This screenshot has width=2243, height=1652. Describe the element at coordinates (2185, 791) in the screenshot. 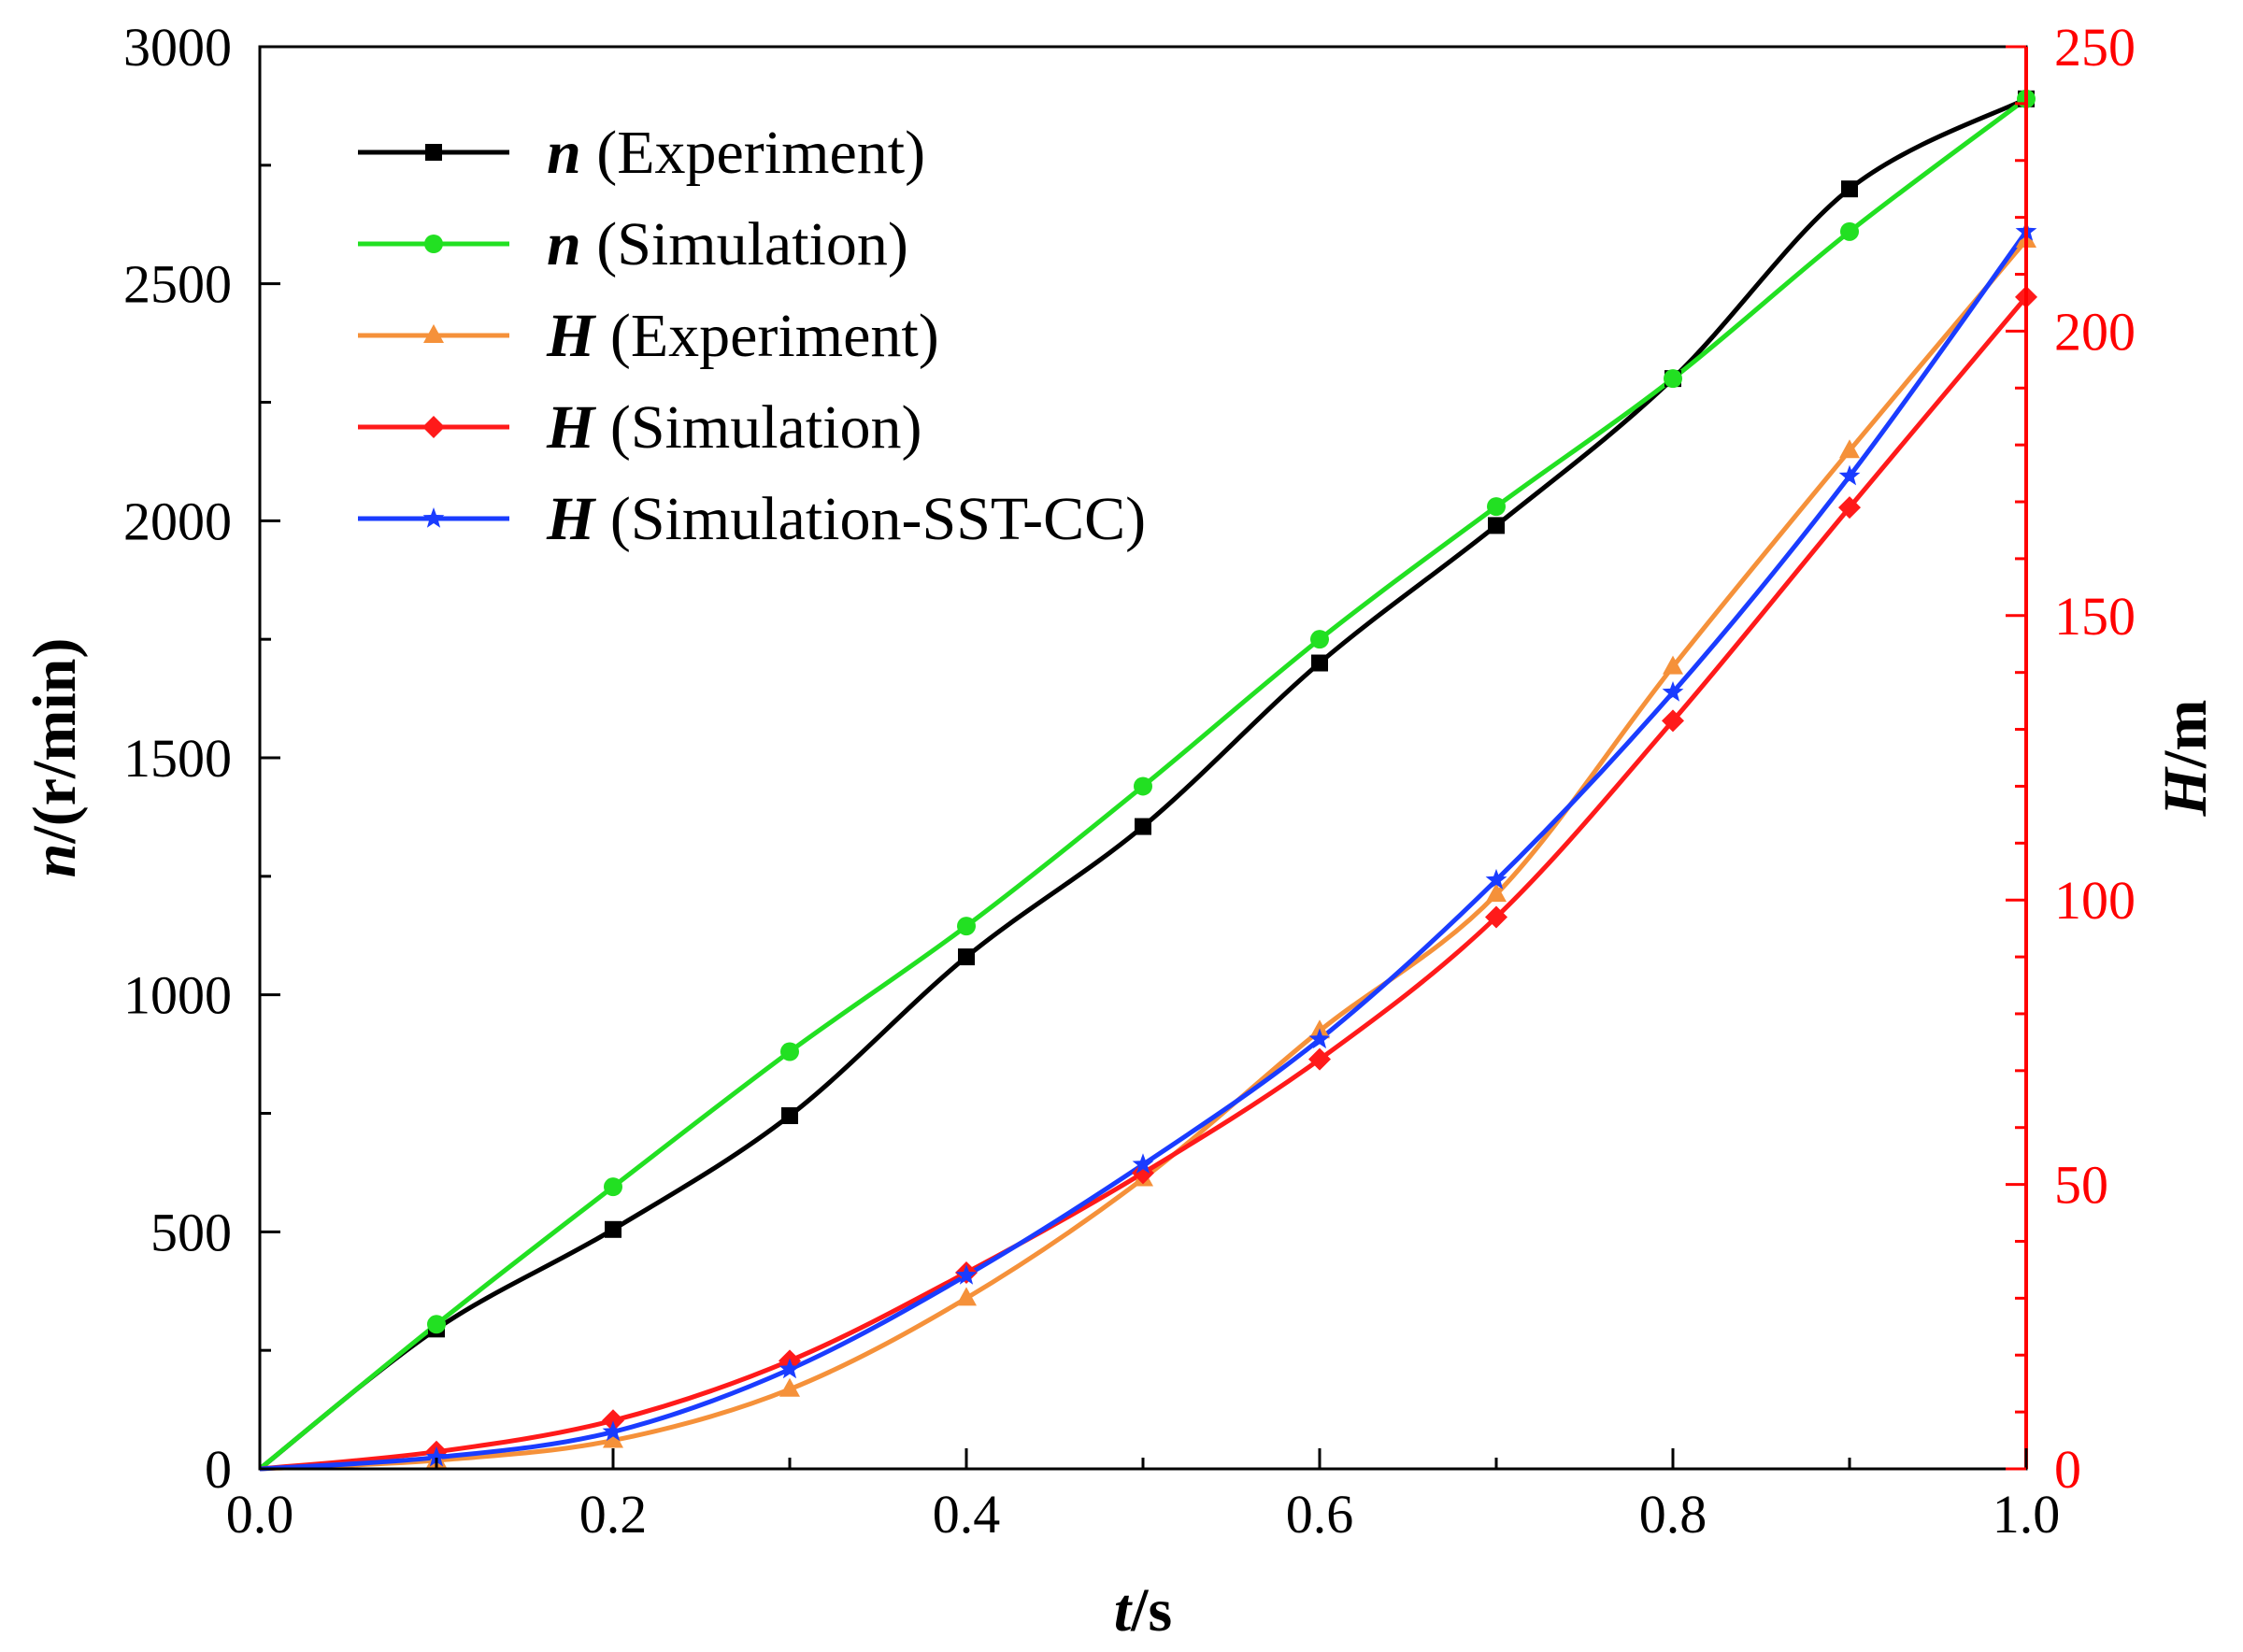

I see `y2-axis-symbol: H` at that location.